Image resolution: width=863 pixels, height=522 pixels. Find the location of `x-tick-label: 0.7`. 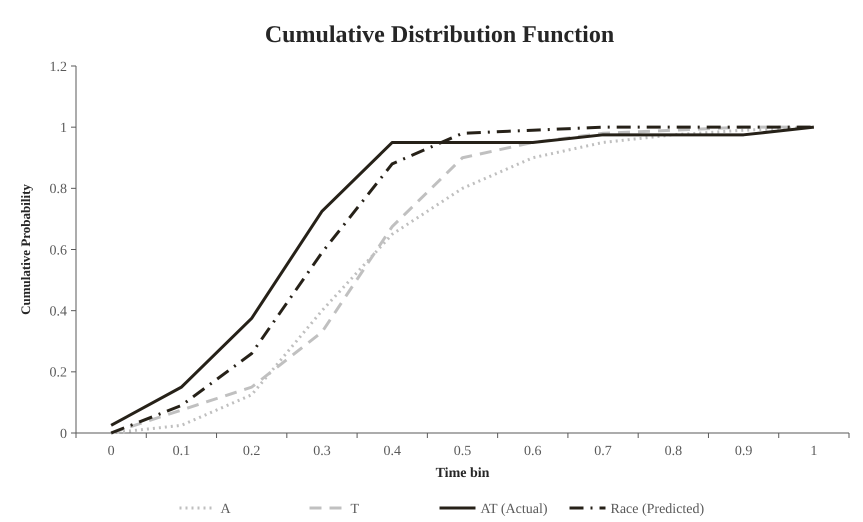

x-tick-label: 0.7 is located at coordinates (603, 451).